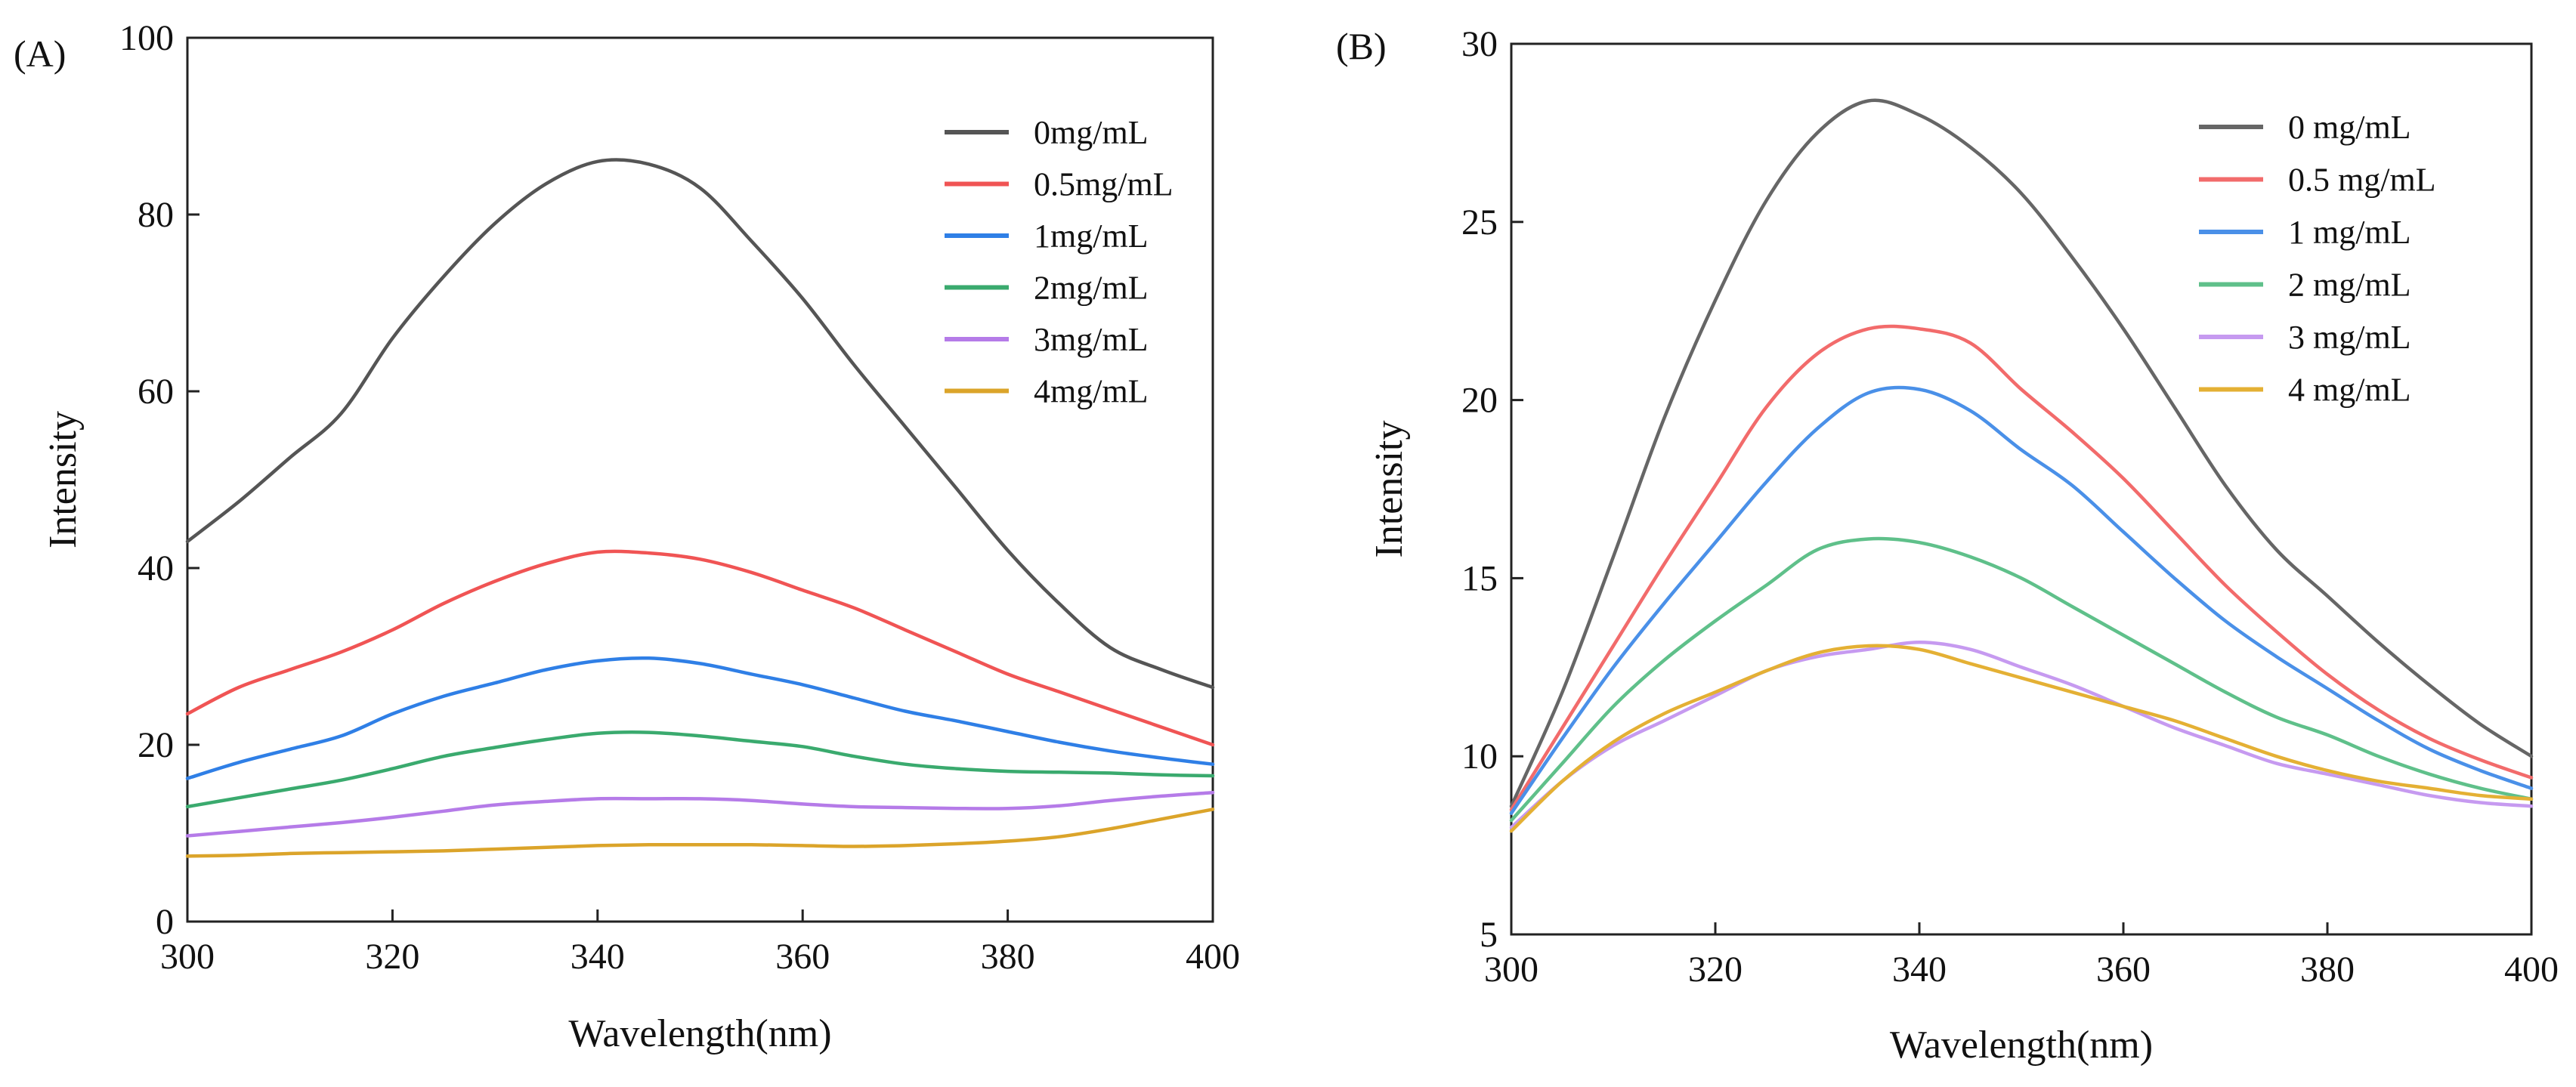 The image size is (2576, 1087). I want to click on y-tick-label: 0, so click(165, 922).